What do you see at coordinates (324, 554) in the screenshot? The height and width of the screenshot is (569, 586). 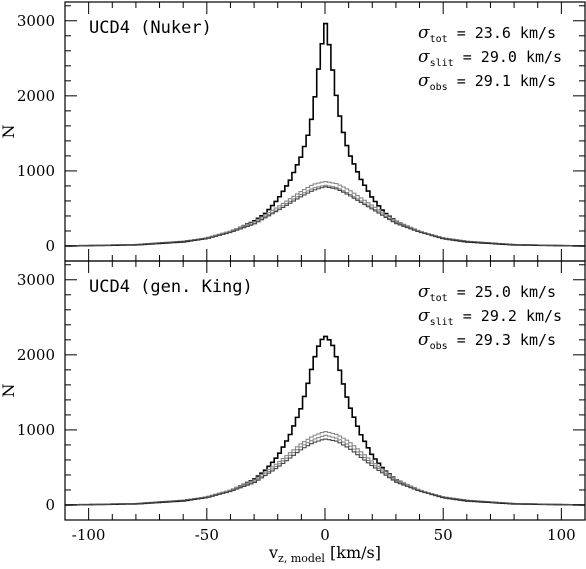 I see `x-axis-label: vz, model [km/s]` at bounding box center [324, 554].